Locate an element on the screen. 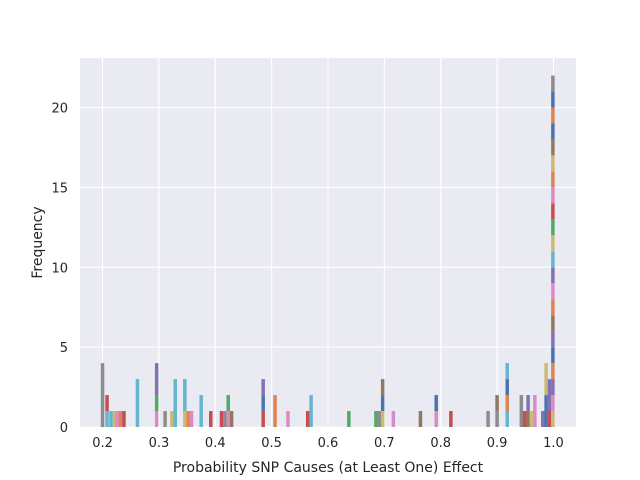 The width and height of the screenshot is (640, 480). x-tick-label: 0.4 is located at coordinates (215, 443).